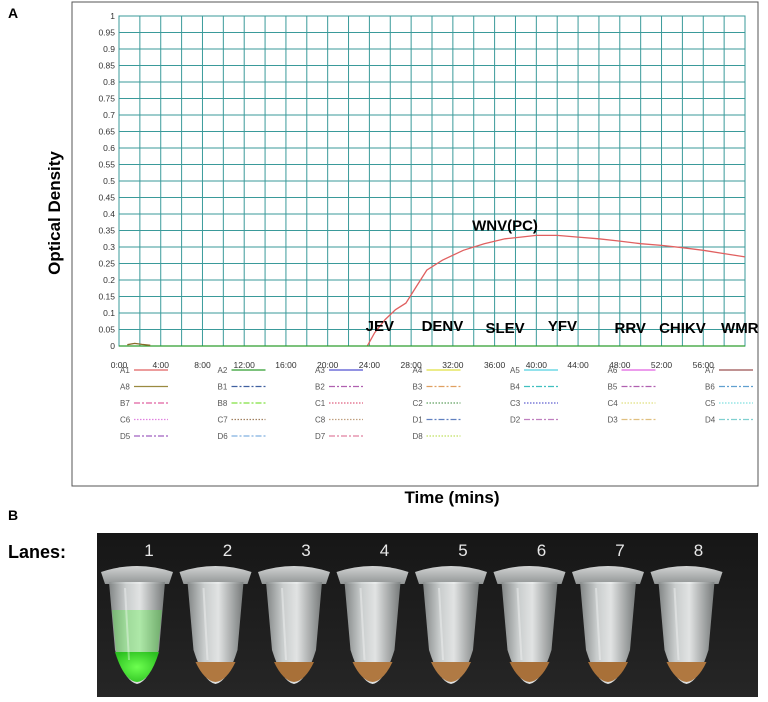  What do you see at coordinates (328, 365) in the screenshot?
I see `x-tick-label: 20:00` at bounding box center [328, 365].